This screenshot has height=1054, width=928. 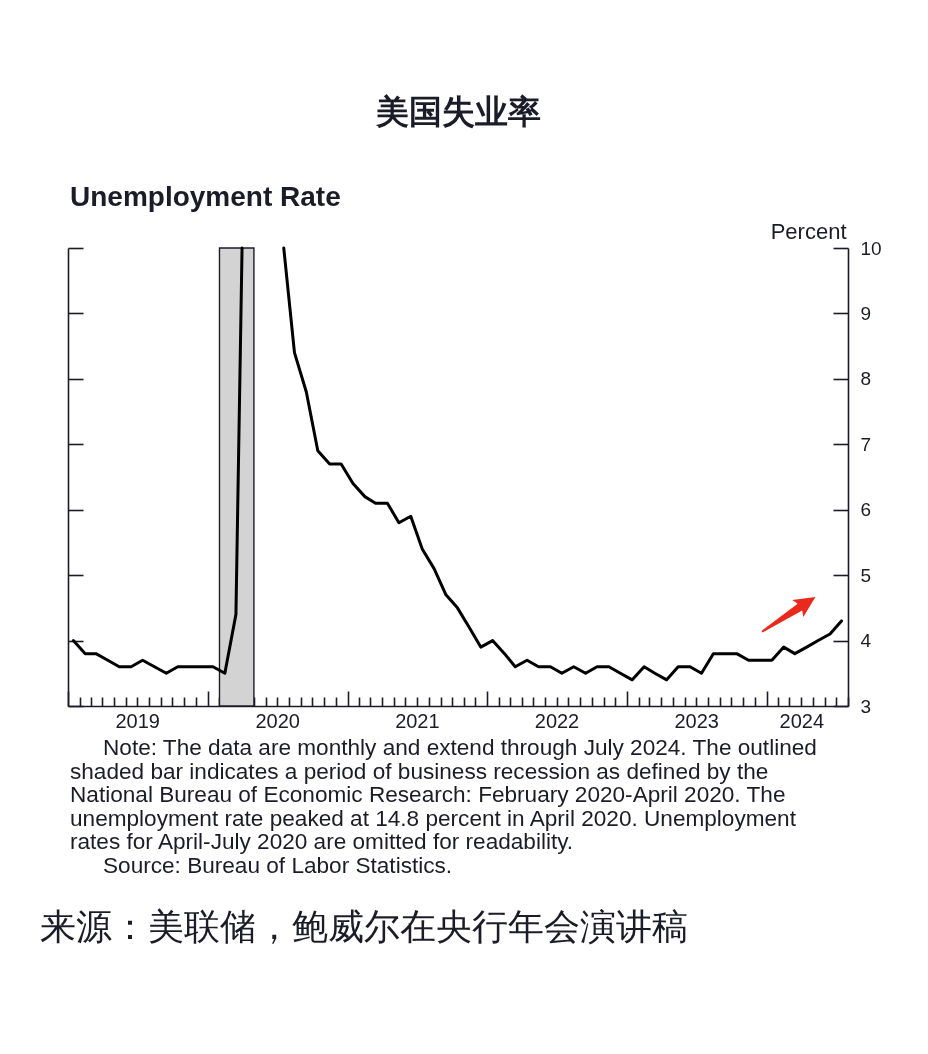 I want to click on x-tick-label: 2023, so click(x=696, y=720).